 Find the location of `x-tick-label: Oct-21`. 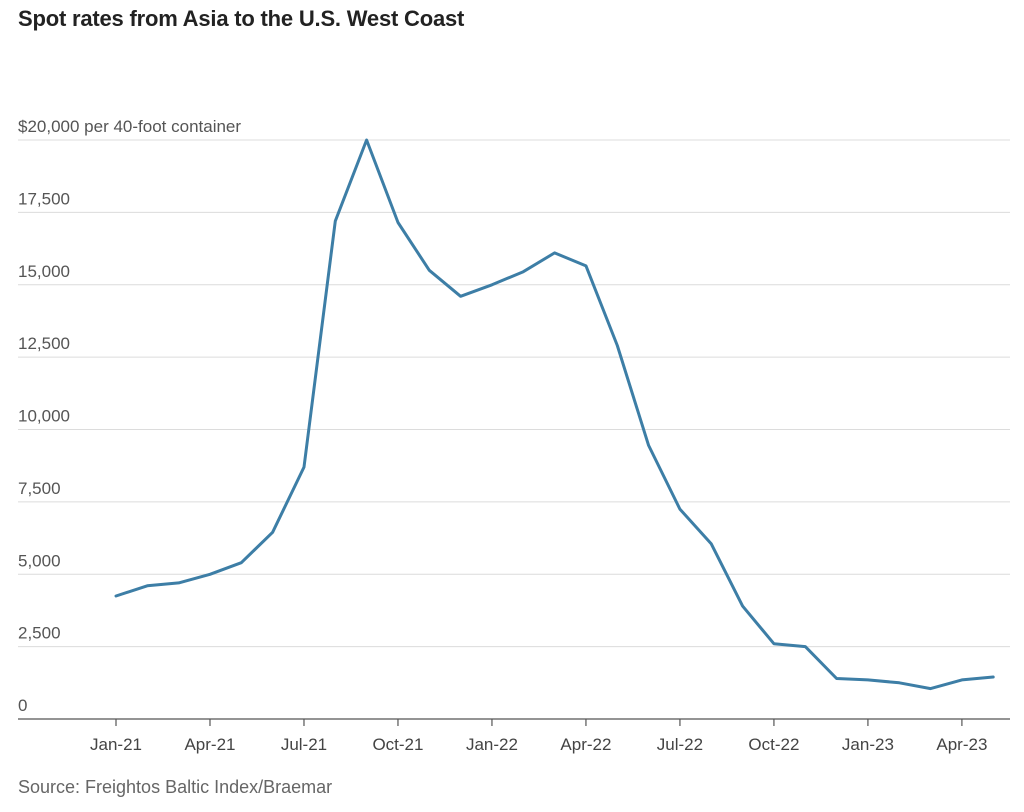

x-tick-label: Oct-21 is located at coordinates (397, 744).